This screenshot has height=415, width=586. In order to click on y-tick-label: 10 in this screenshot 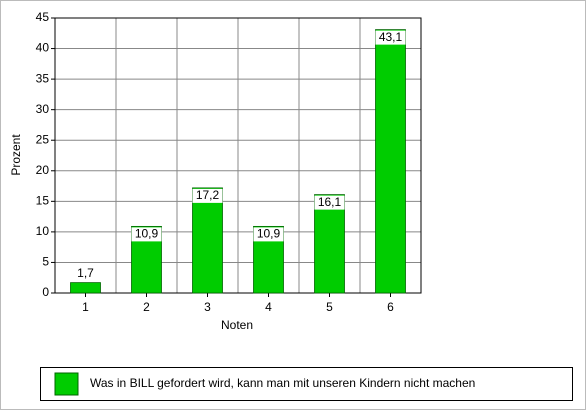, I will do `click(43, 231)`.